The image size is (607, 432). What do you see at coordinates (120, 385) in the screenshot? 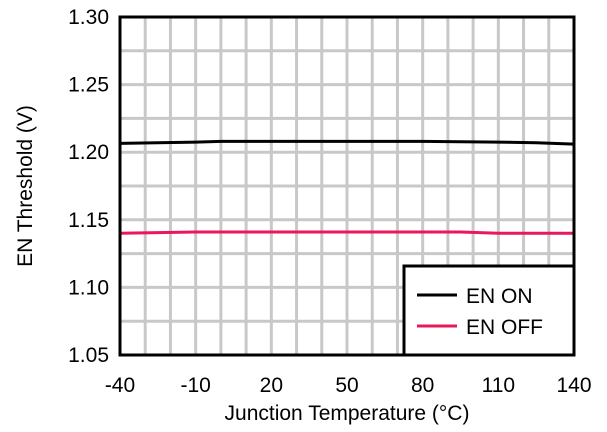
I see `x-tick-label: -40` at bounding box center [120, 385].